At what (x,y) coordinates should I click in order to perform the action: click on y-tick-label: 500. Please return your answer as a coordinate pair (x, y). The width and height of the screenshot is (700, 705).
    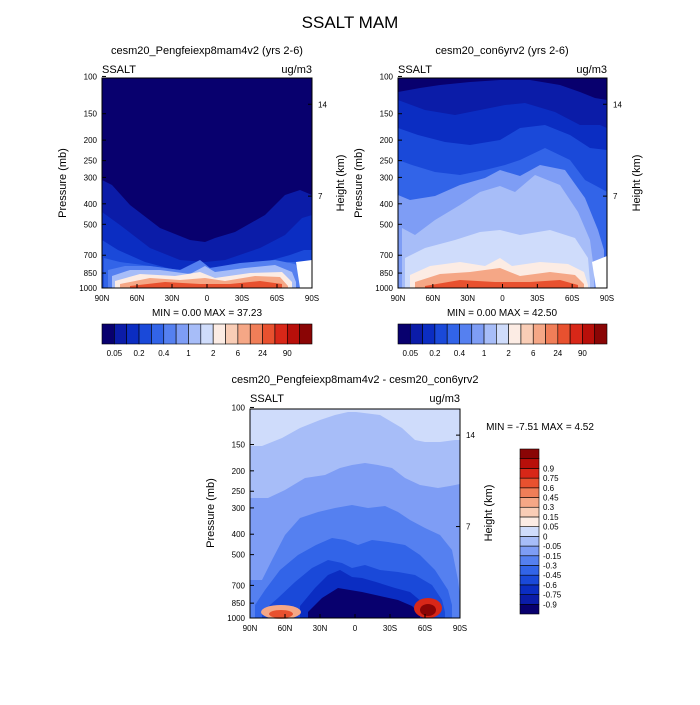
    Looking at the image, I should click on (239, 555).